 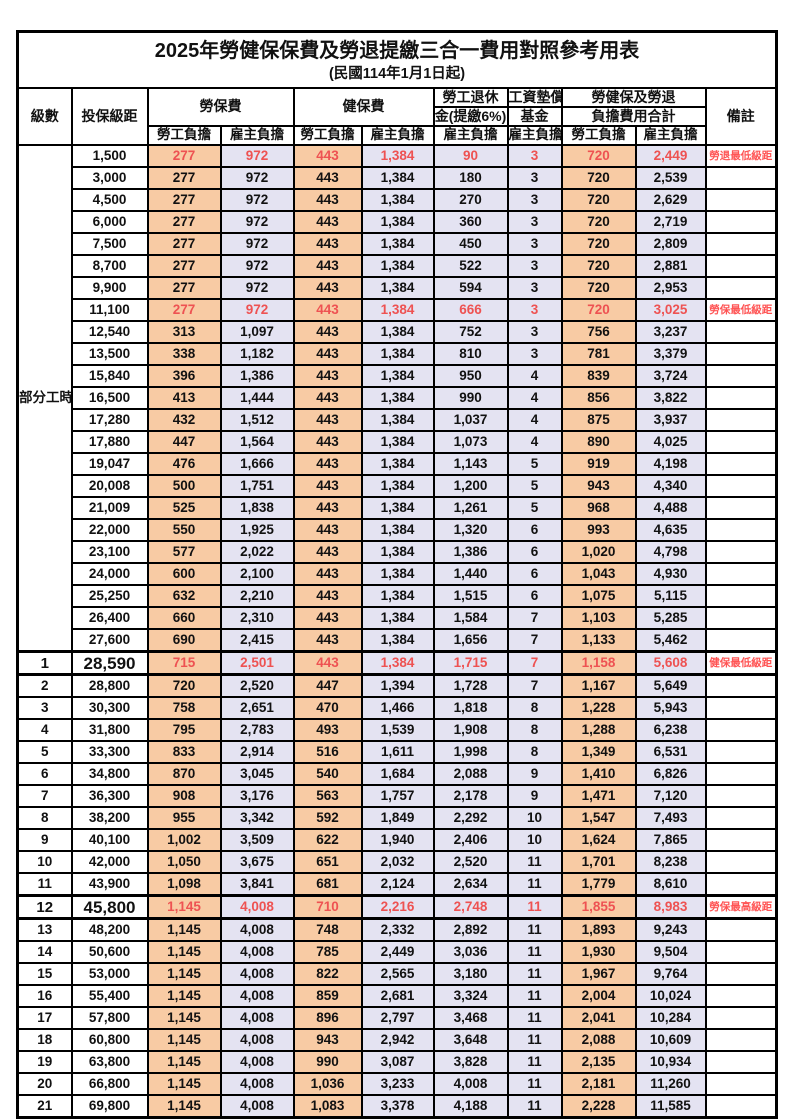 I want to click on value-cell: 1,779, so click(x=598, y=884).